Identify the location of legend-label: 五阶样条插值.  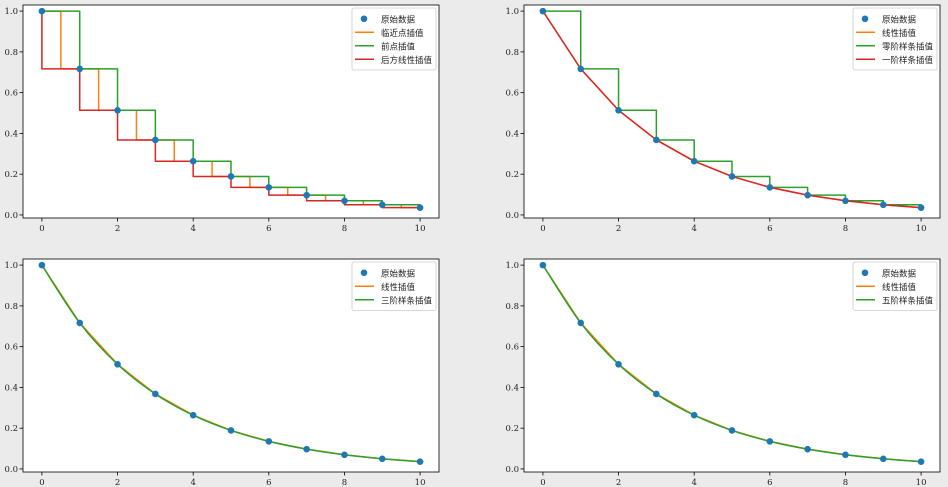
(908, 300).